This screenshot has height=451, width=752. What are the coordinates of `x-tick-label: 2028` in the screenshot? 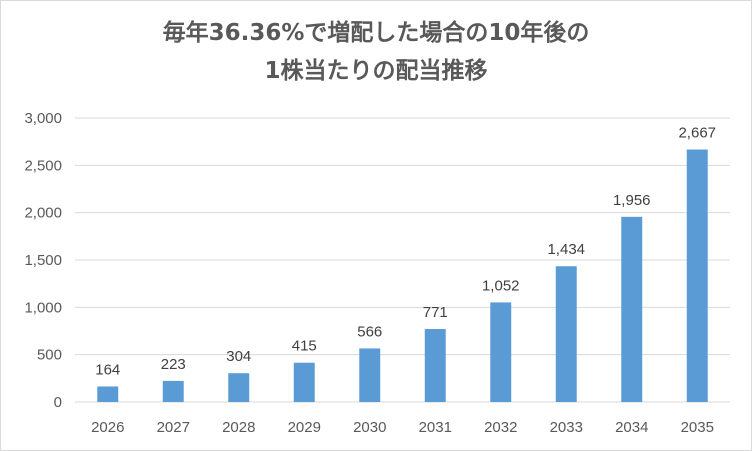 It's located at (238, 427).